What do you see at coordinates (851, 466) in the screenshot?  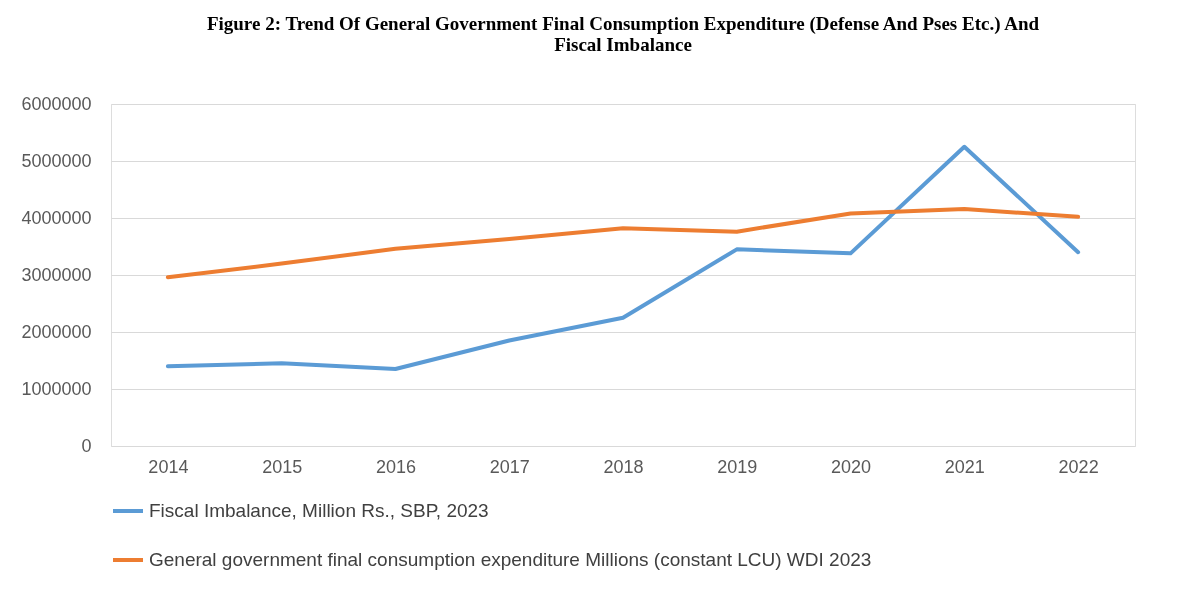 I see `x-tick-label: 2020` at bounding box center [851, 466].